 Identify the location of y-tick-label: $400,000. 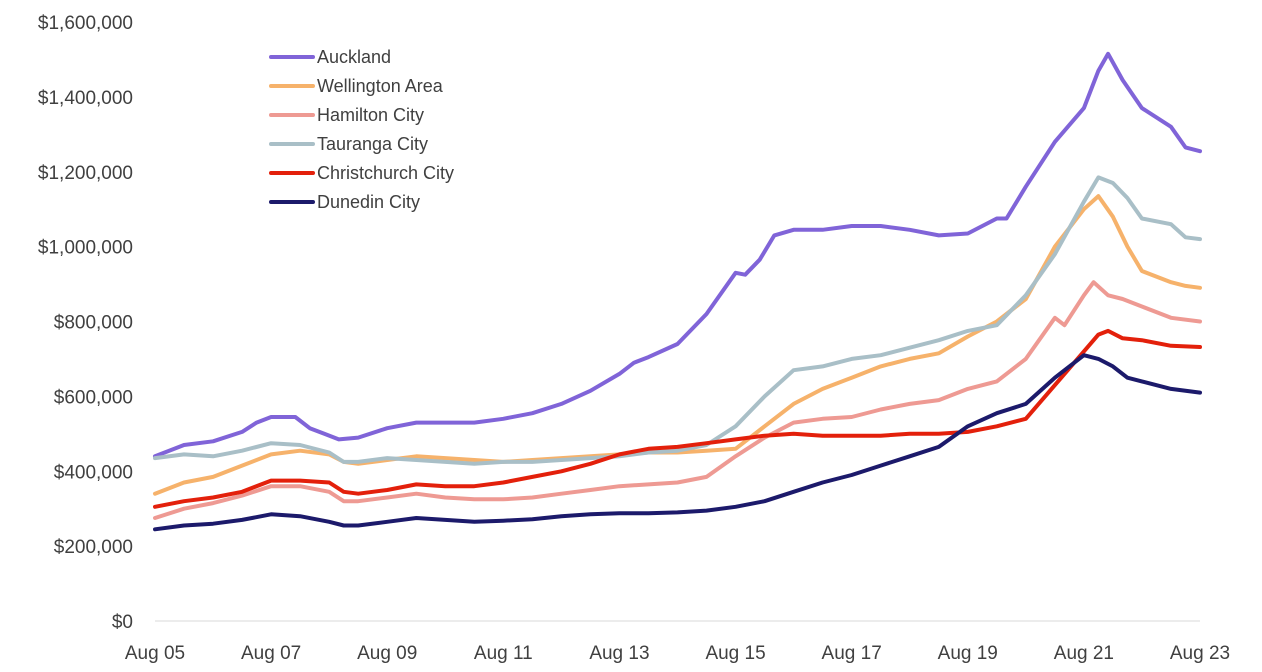
(93, 472).